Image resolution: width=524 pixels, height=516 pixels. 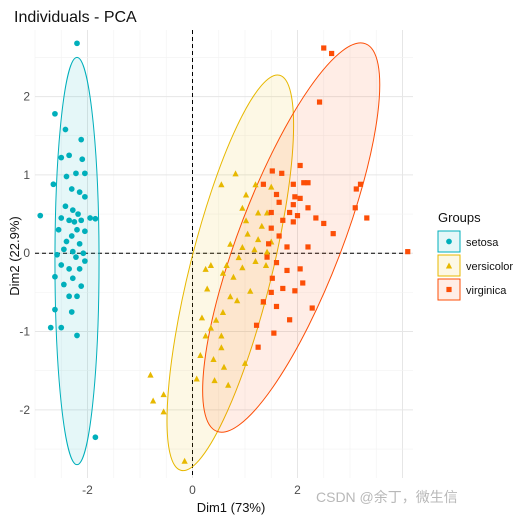 I want to click on y-axis-label: Dim2 (22.9%), so click(x=14, y=255).